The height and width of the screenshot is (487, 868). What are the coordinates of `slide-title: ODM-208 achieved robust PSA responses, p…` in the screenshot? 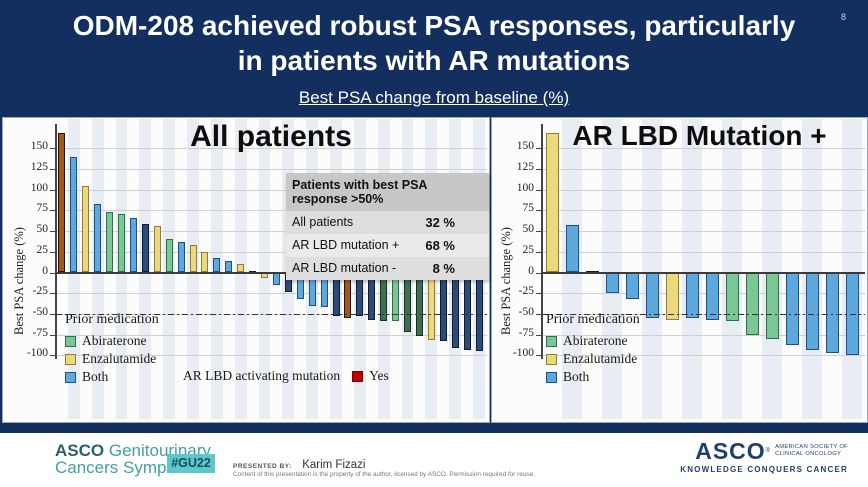 It's located at (434, 43).